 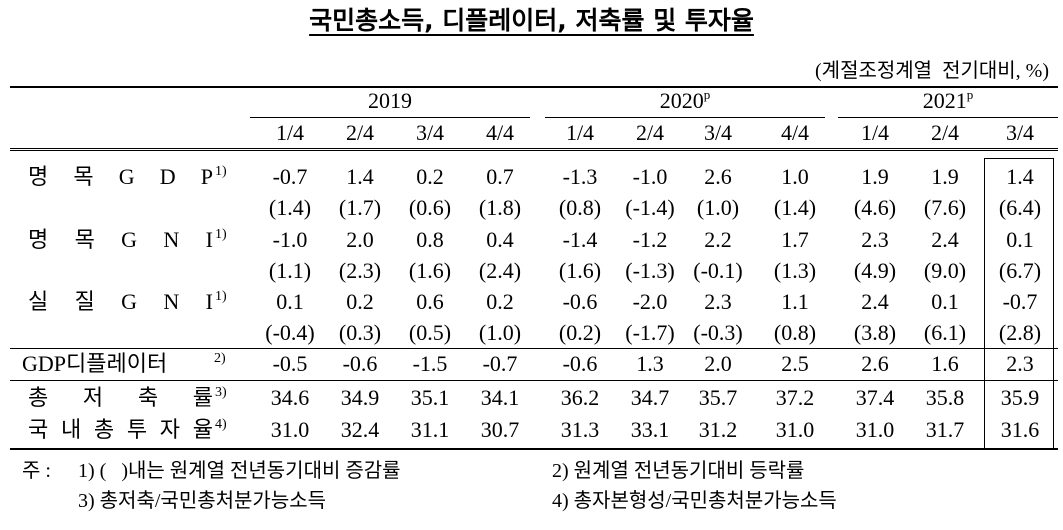 I want to click on cell-yoy: (0.3), so click(x=360, y=332).